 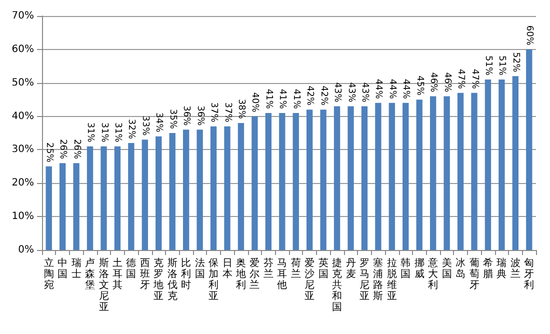 What do you see at coordinates (461, 268) in the screenshot?
I see `x-tick-label: 冰岛` at bounding box center [461, 268].